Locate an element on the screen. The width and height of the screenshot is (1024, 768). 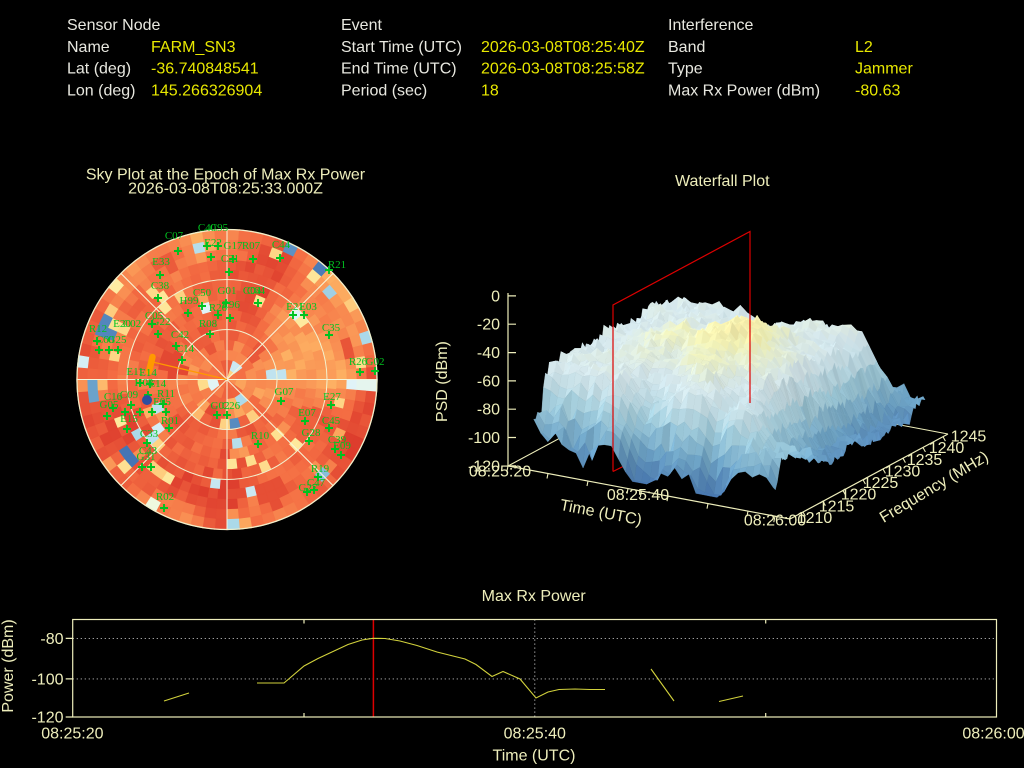
svg-text: R11 is located at coordinates (166, 394).